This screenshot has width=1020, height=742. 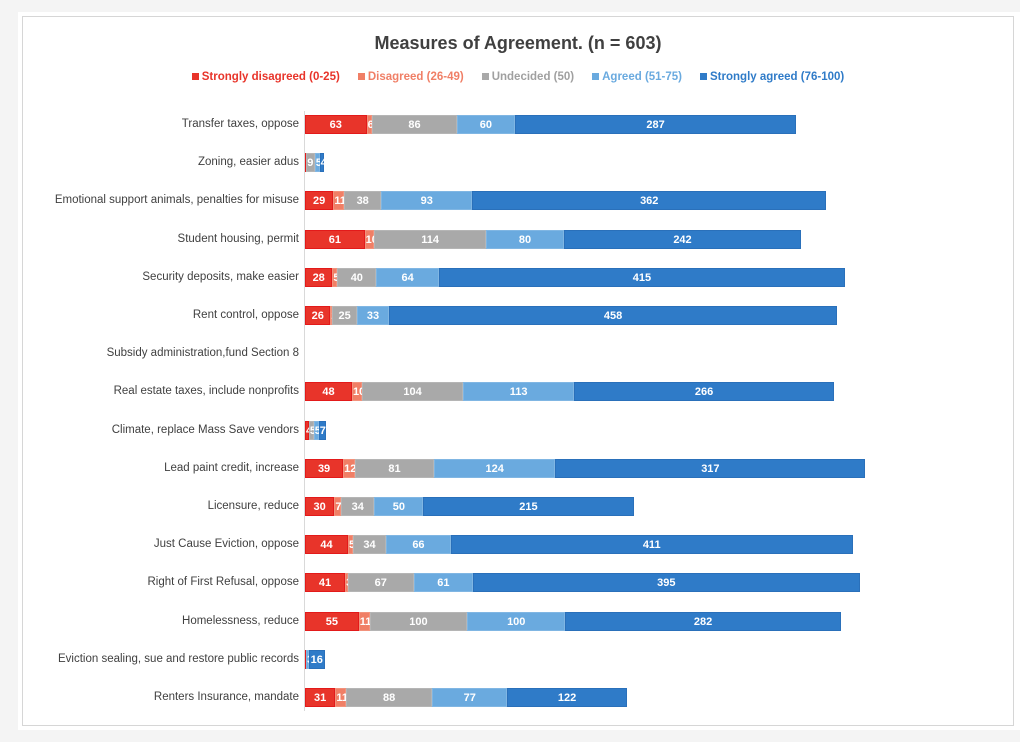 I want to click on data-label: 50, so click(x=398, y=507).